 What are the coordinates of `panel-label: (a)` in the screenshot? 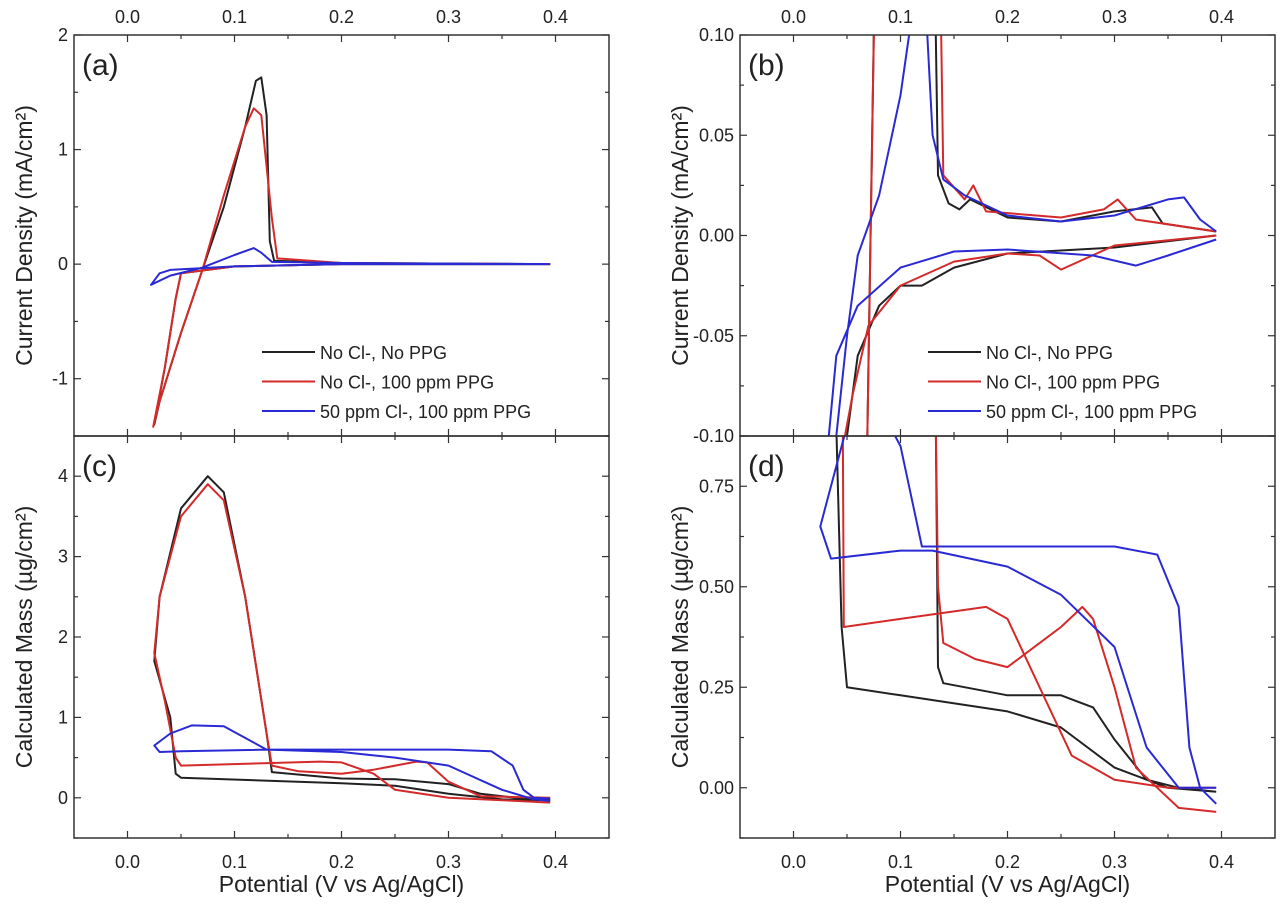 It's located at (100, 65).